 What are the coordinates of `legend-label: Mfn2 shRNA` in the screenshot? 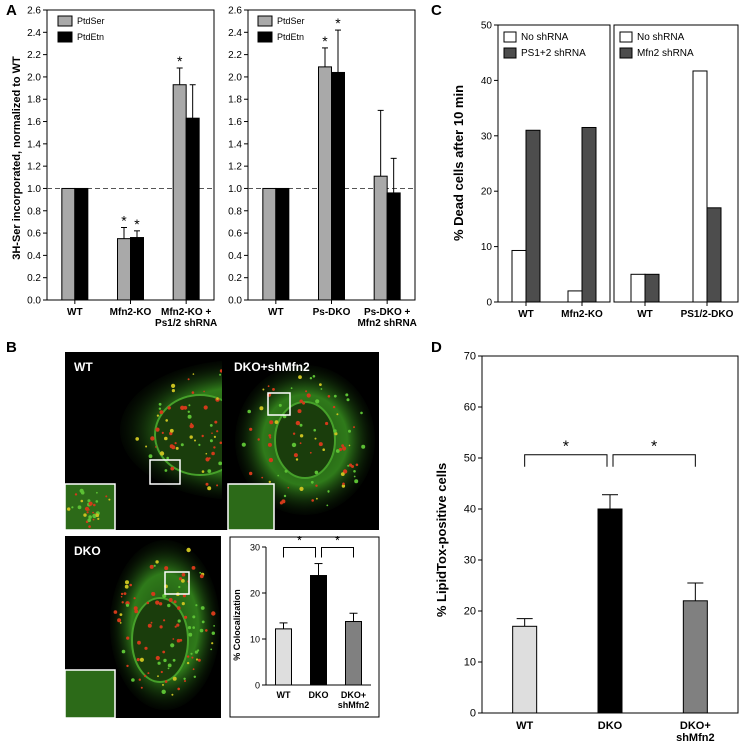 It's located at (665, 53).